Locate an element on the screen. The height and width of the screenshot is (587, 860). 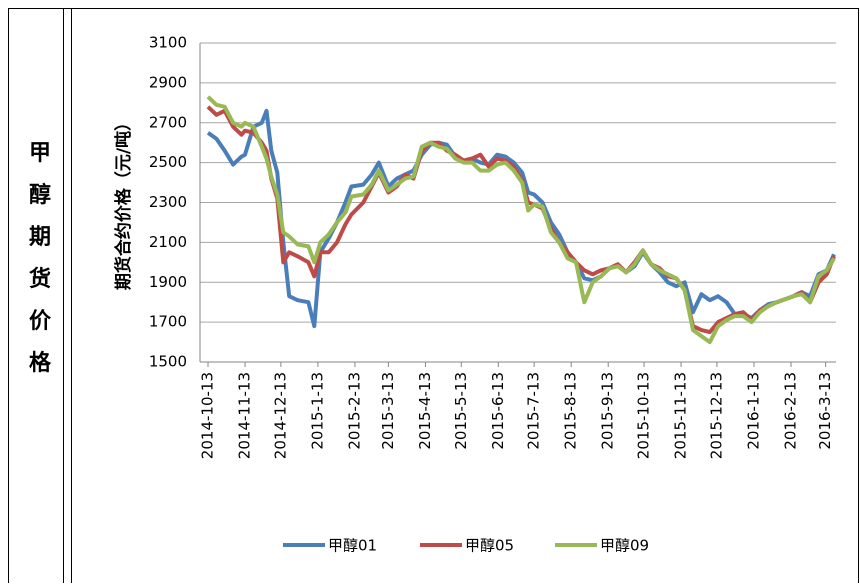
side-label: 甲醇期货价格 is located at coordinates (40, 258).